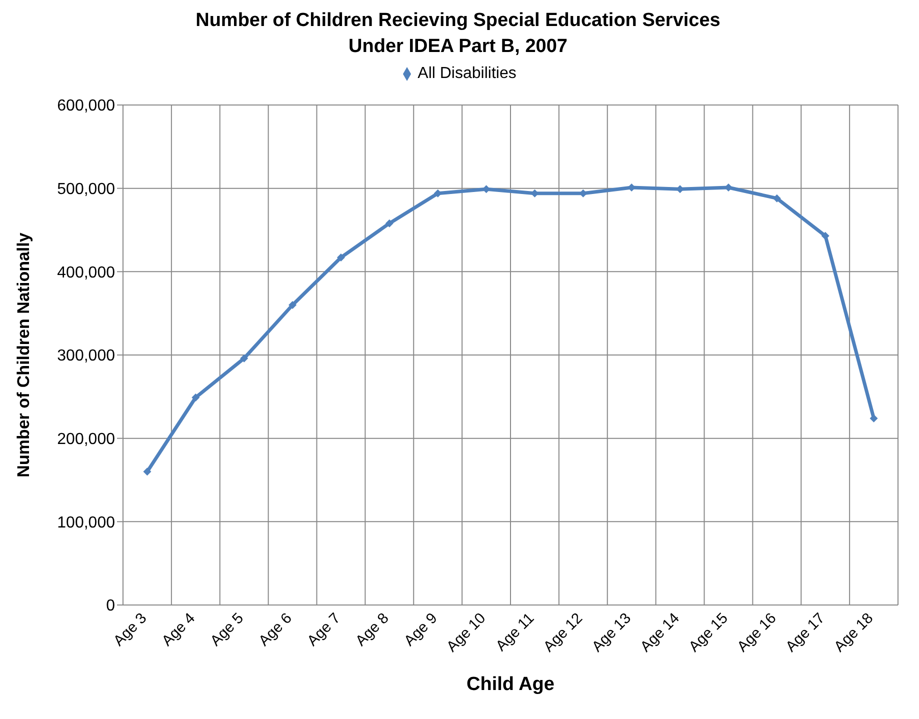 Image resolution: width=919 pixels, height=719 pixels. What do you see at coordinates (563, 633) in the screenshot?
I see `x-tick-label: Age 12` at bounding box center [563, 633].